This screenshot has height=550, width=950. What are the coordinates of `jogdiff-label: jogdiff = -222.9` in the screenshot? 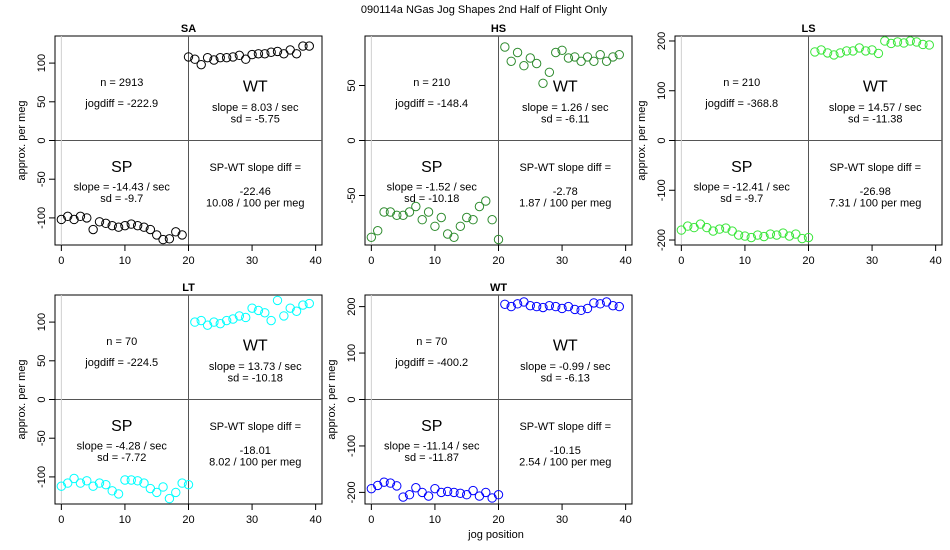 It's located at (121, 104).